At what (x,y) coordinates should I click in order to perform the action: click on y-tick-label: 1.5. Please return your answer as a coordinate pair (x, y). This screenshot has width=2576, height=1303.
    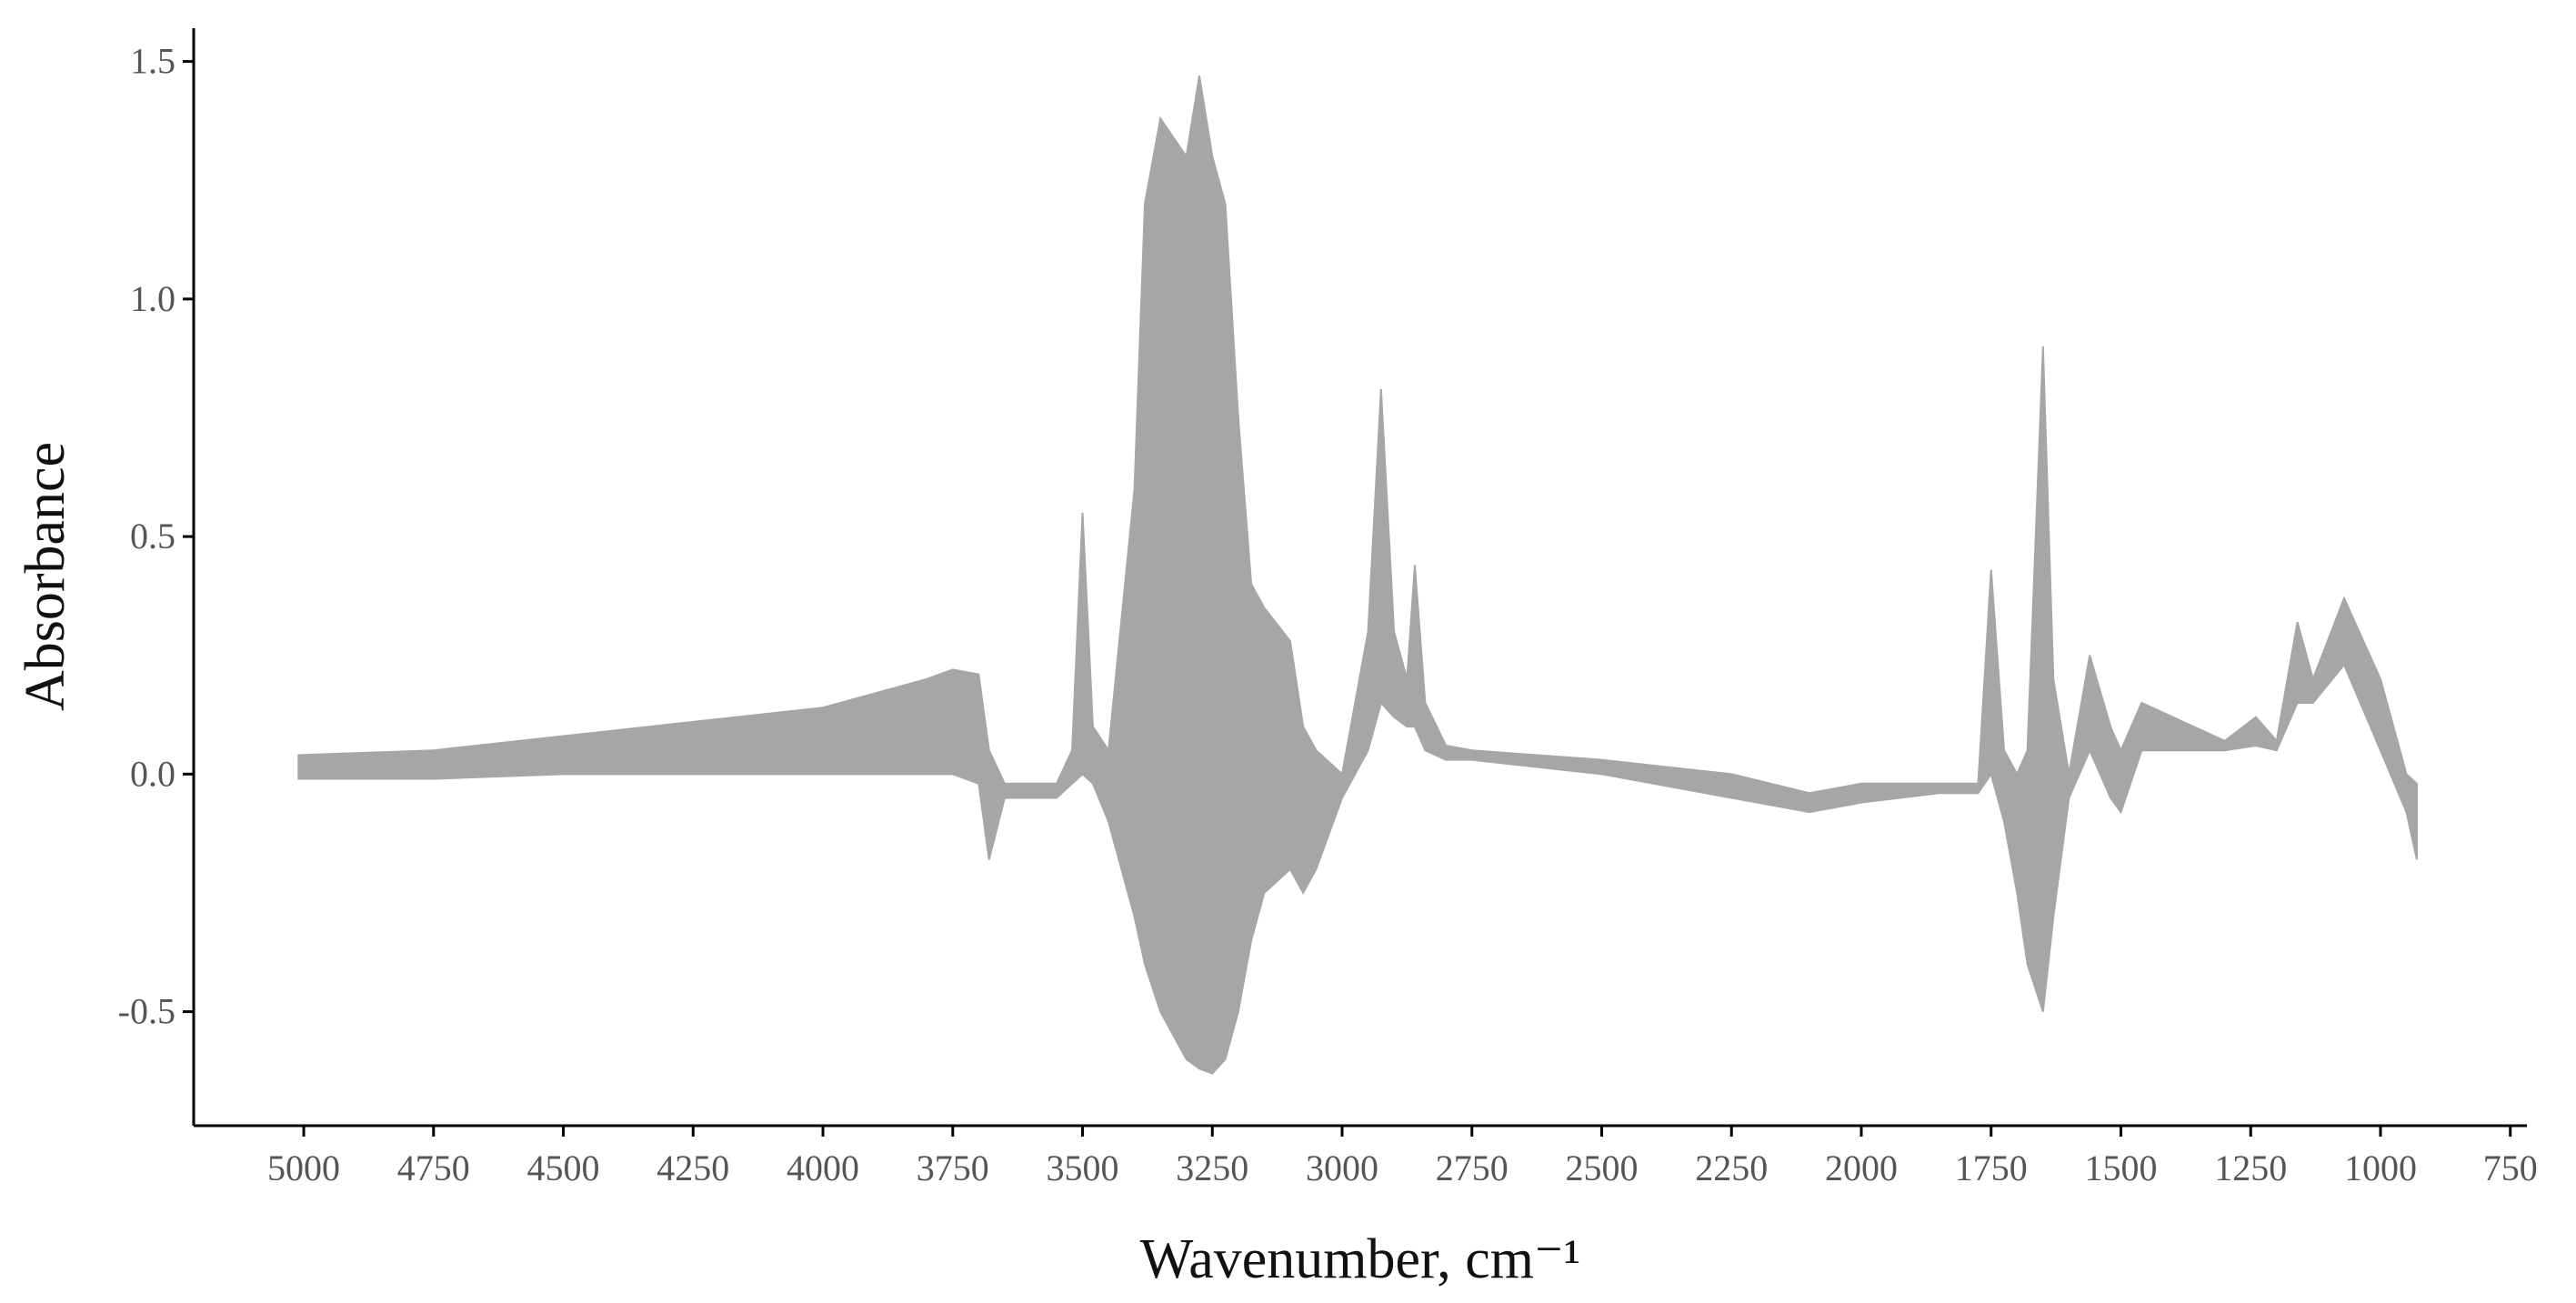
    Looking at the image, I should click on (152, 61).